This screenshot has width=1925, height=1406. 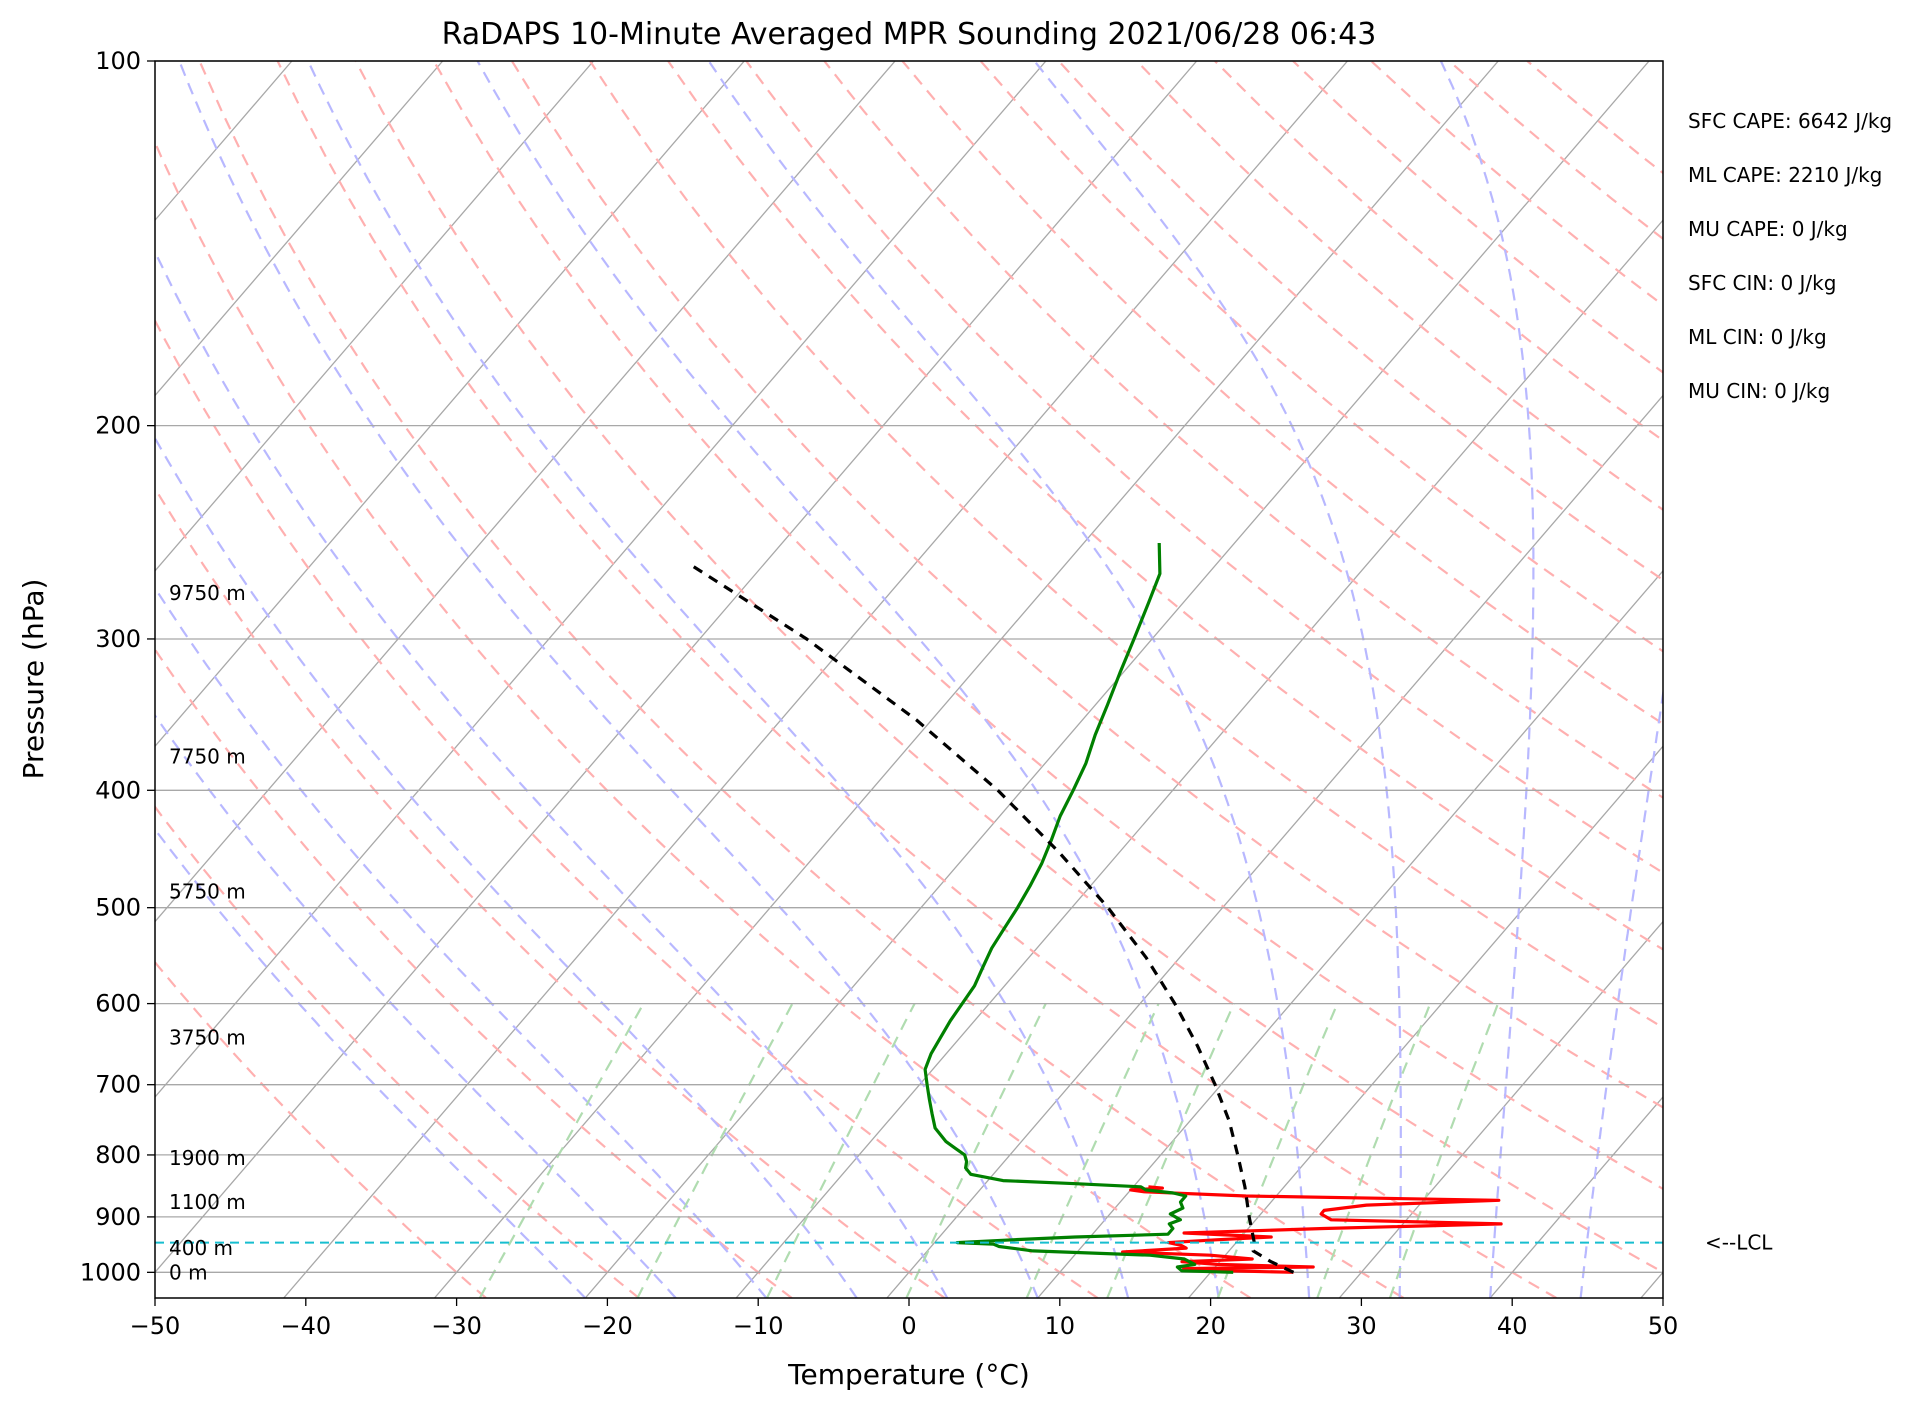 I want to click on x-tick-label: −20, so click(x=607, y=1326).